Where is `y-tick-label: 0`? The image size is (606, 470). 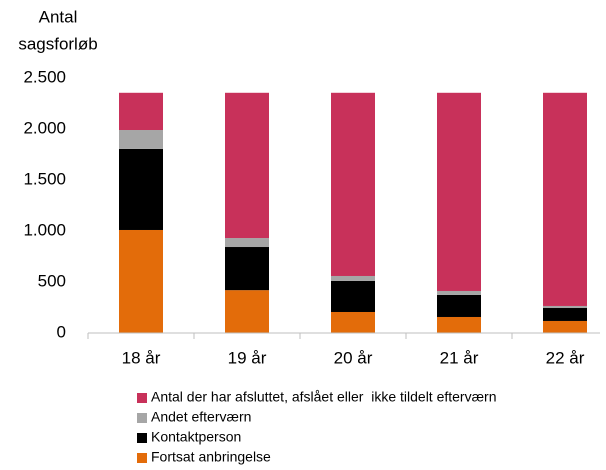 y-tick-label: 0 is located at coordinates (61, 331).